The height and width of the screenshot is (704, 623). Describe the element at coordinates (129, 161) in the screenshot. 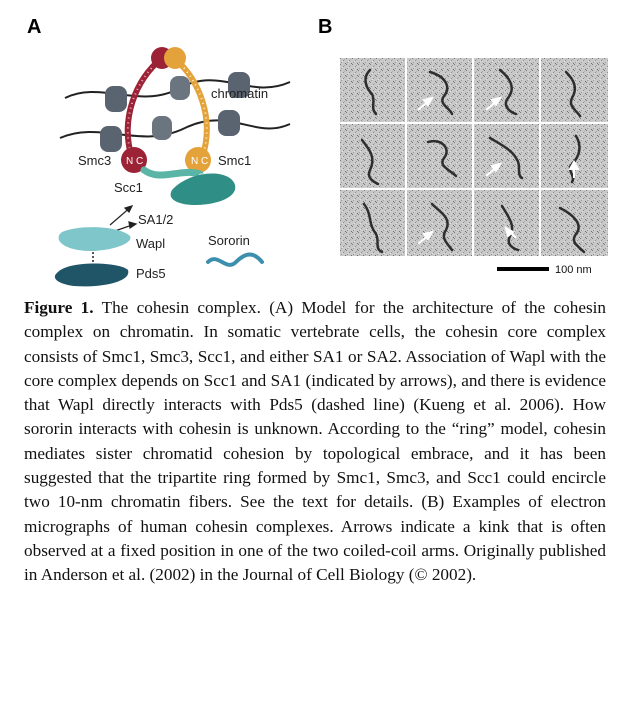

I see `smc3-n-label: N` at that location.